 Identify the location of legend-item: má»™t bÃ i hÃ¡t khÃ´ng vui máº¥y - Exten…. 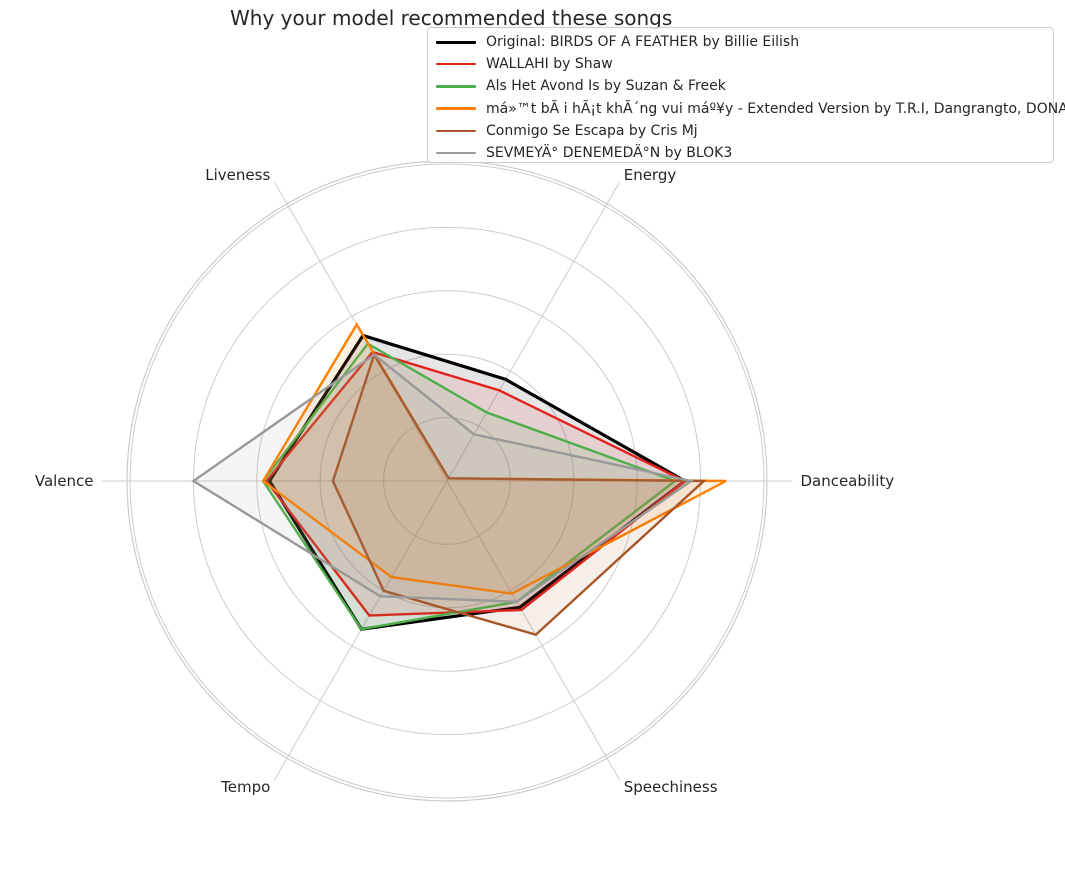
(750, 109).